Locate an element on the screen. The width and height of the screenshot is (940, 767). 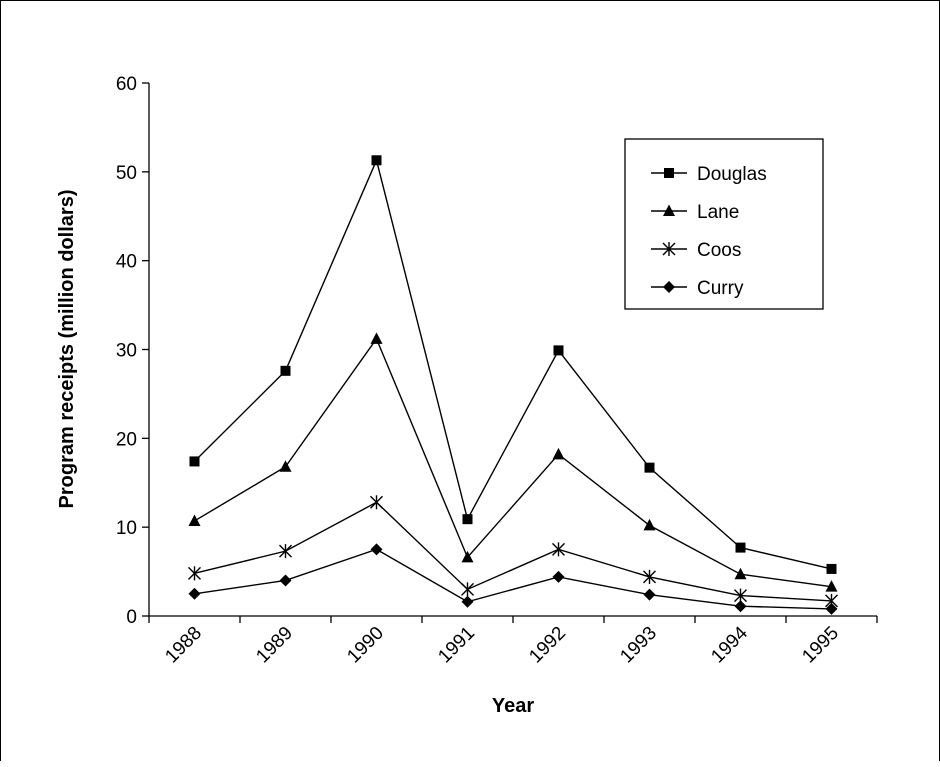
legend-entry-douglas: Douglas is located at coordinates (709, 174).